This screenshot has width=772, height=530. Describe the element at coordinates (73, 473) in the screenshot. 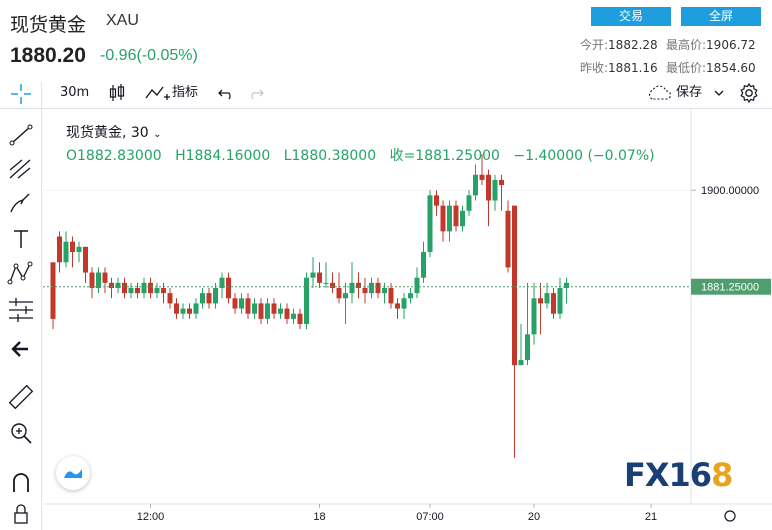

I see `tradingview-logo-icon` at that location.